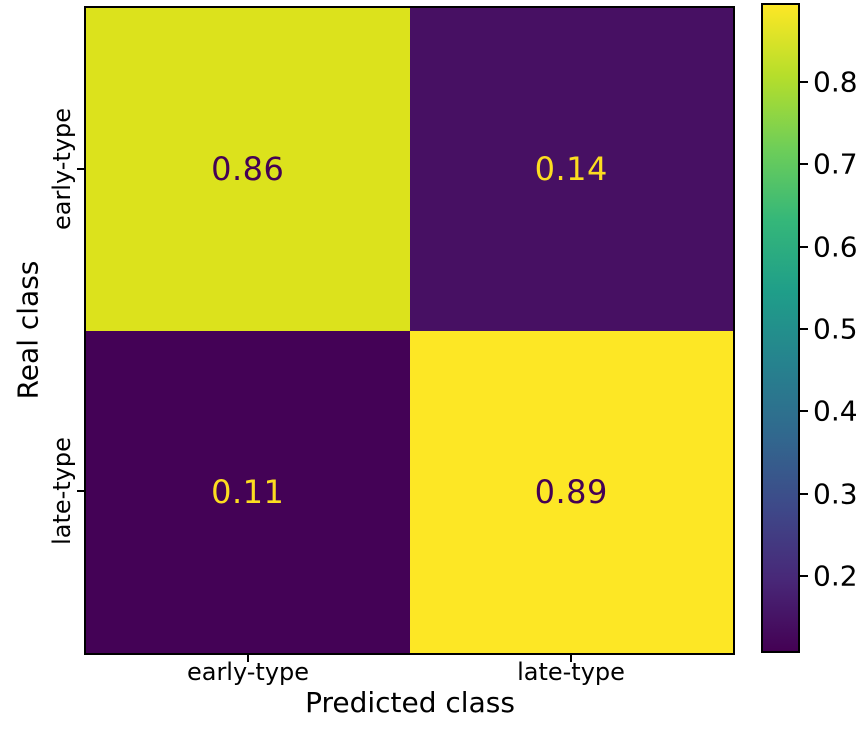  Describe the element at coordinates (835, 494) in the screenshot. I see `colorbar-tick-label-0.3: 0.3` at that location.